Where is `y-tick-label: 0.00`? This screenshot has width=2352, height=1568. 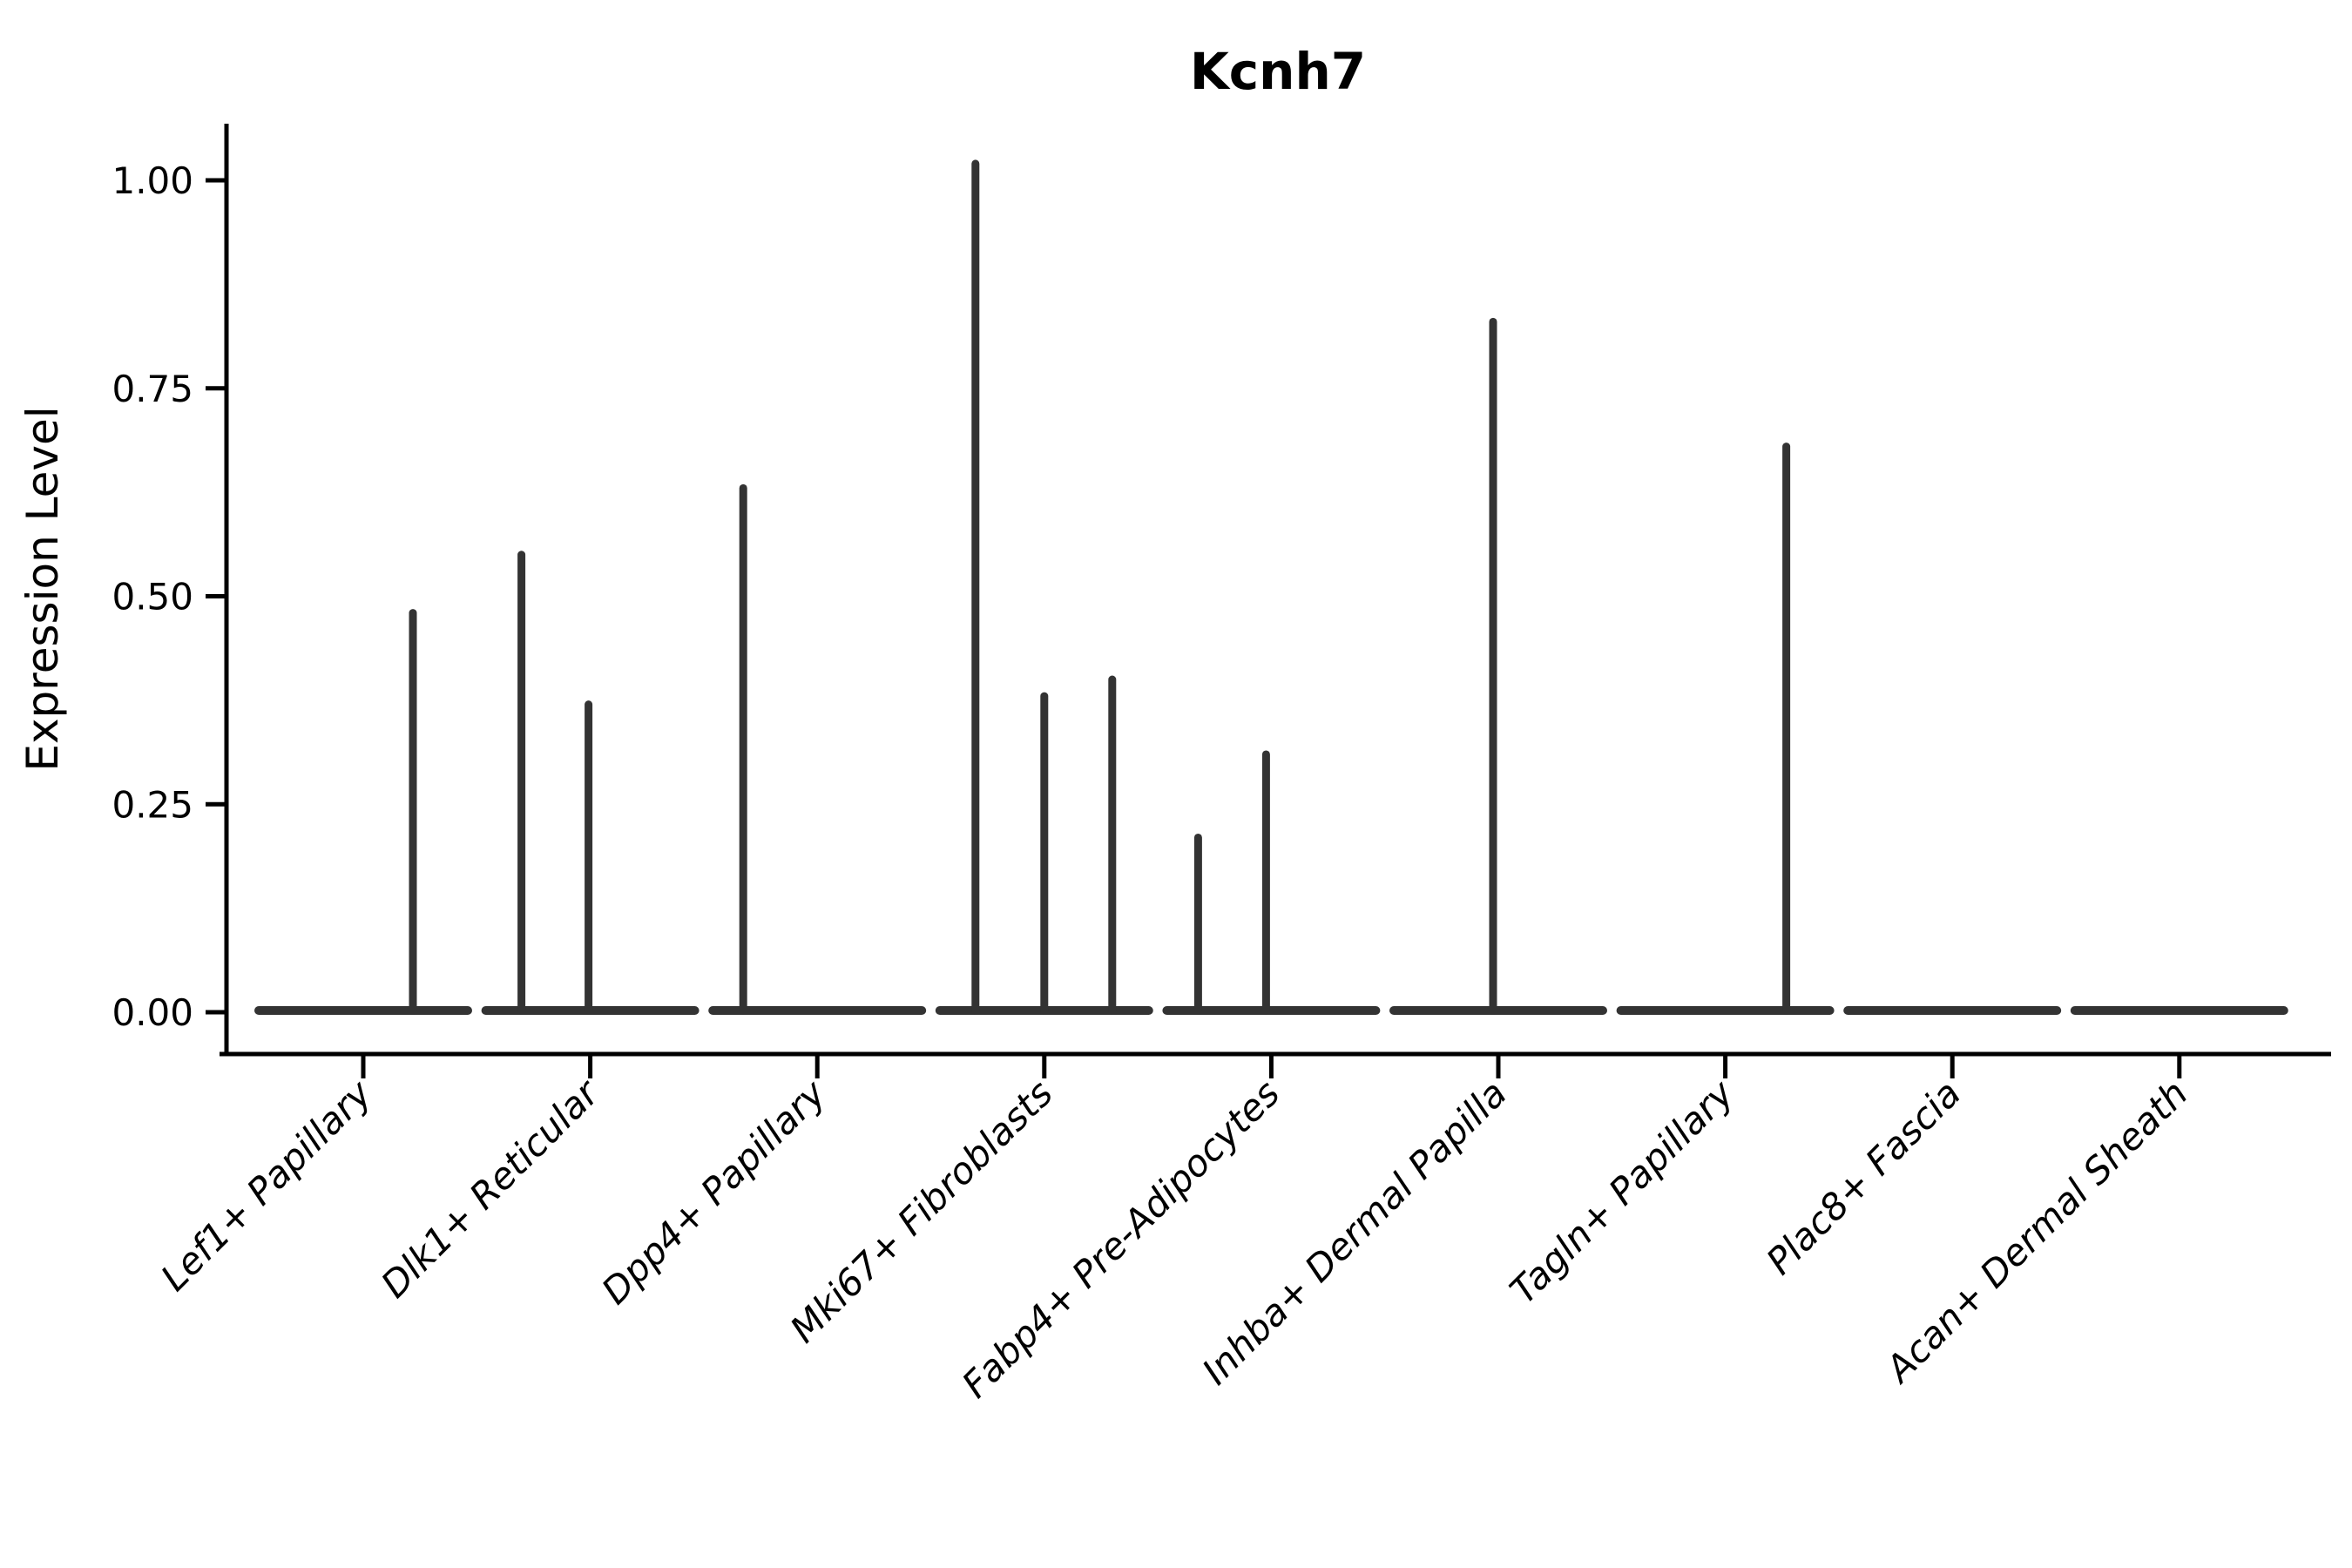
y-tick-label: 0.00 is located at coordinates (152, 1013).